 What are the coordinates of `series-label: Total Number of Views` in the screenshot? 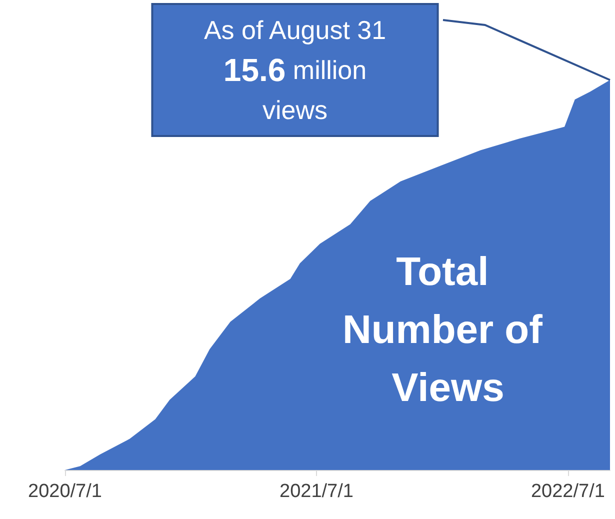 It's located at (448, 330).